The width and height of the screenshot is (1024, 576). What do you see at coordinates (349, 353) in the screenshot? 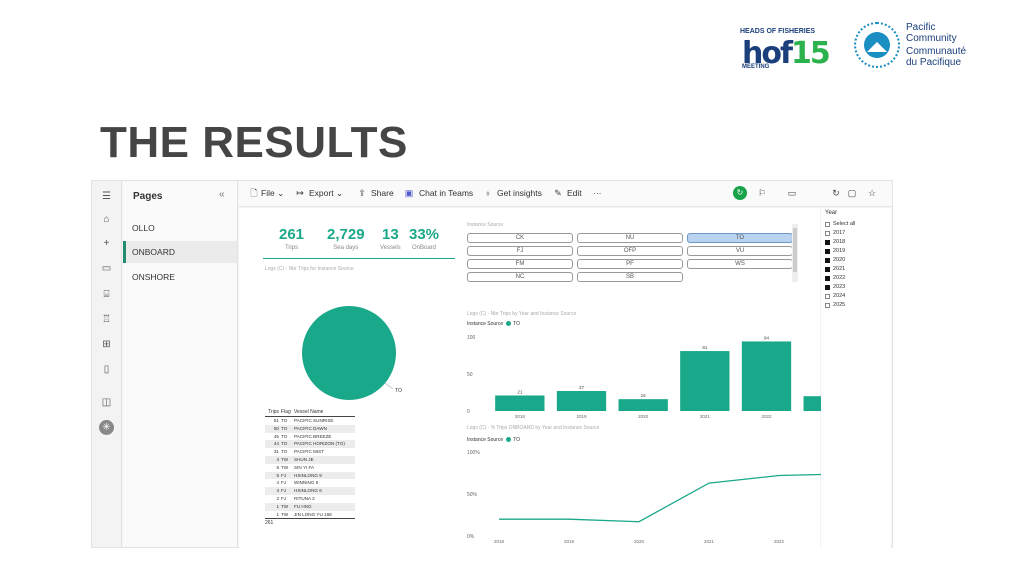
I see `pie-slice-to` at bounding box center [349, 353].